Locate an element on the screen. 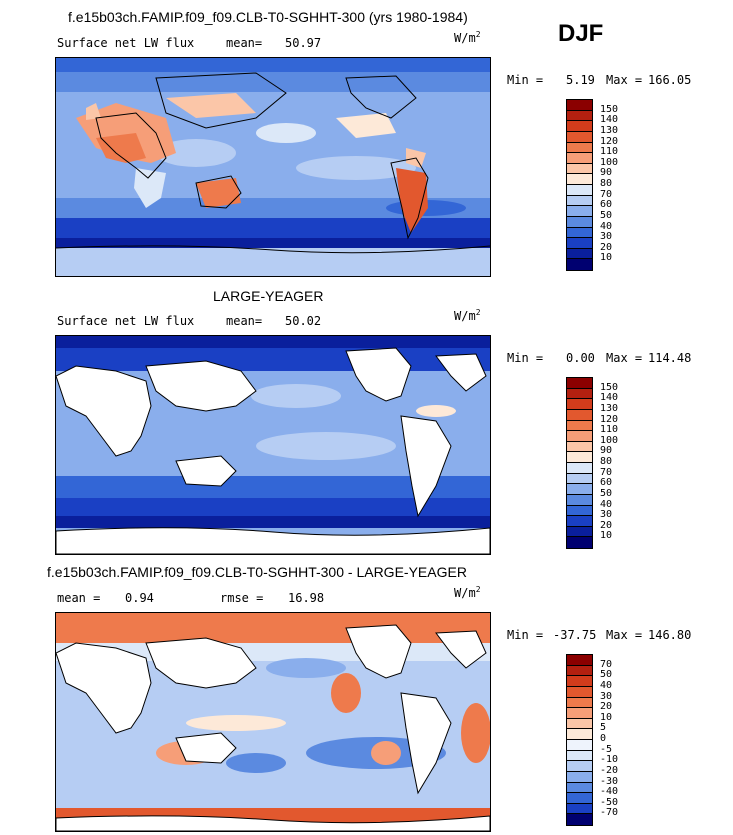 This screenshot has width=733, height=835. panel2-tick: 140 is located at coordinates (609, 398).